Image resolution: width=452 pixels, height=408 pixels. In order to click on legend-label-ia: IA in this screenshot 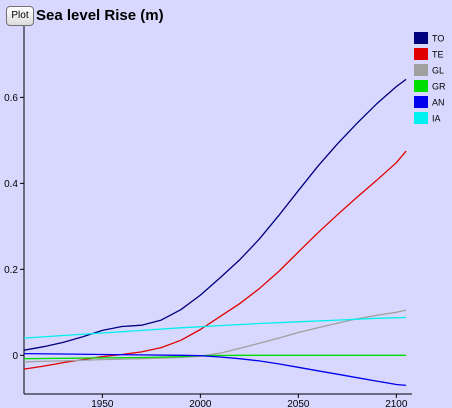, I will do `click(436, 119)`.